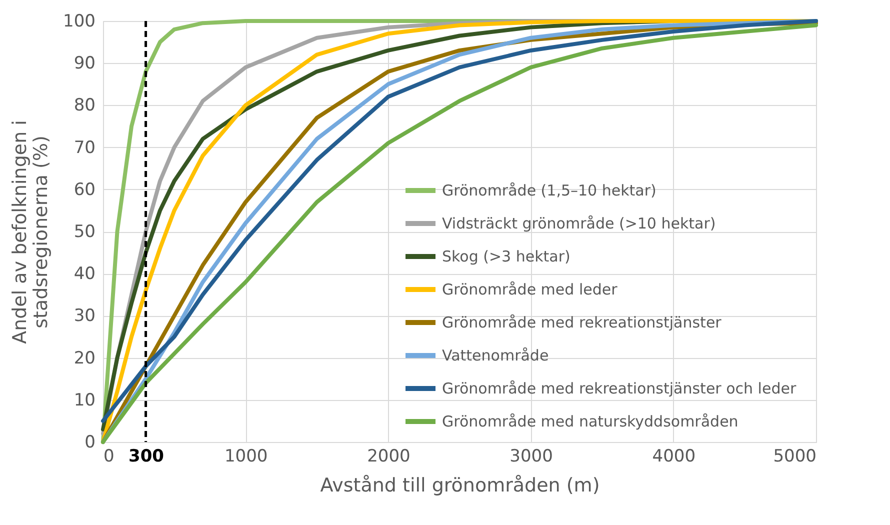 The height and width of the screenshot is (525, 890). What do you see at coordinates (388, 456) in the screenshot?
I see `x-tick-label: 2000` at bounding box center [388, 456].